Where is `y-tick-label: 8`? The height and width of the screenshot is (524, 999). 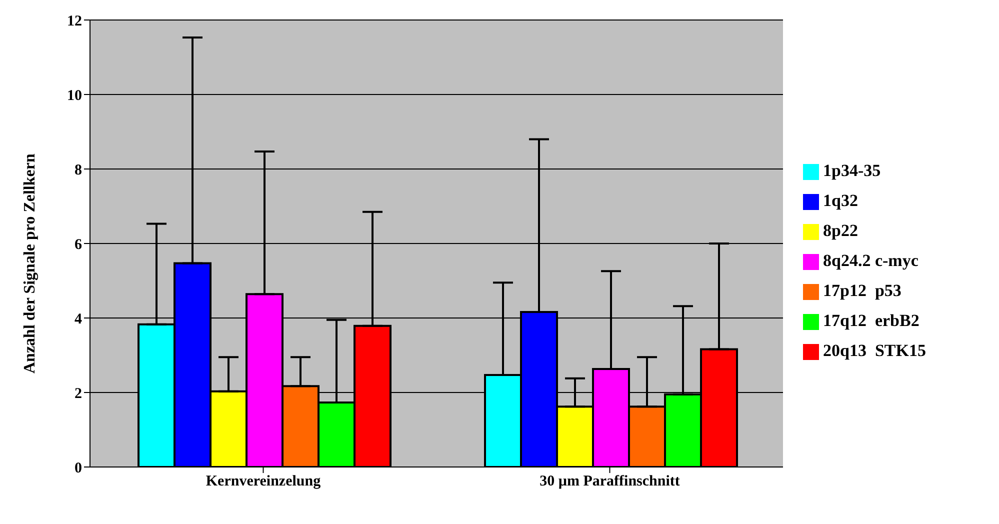
y-tick-label: 8 is located at coordinates (78, 170).